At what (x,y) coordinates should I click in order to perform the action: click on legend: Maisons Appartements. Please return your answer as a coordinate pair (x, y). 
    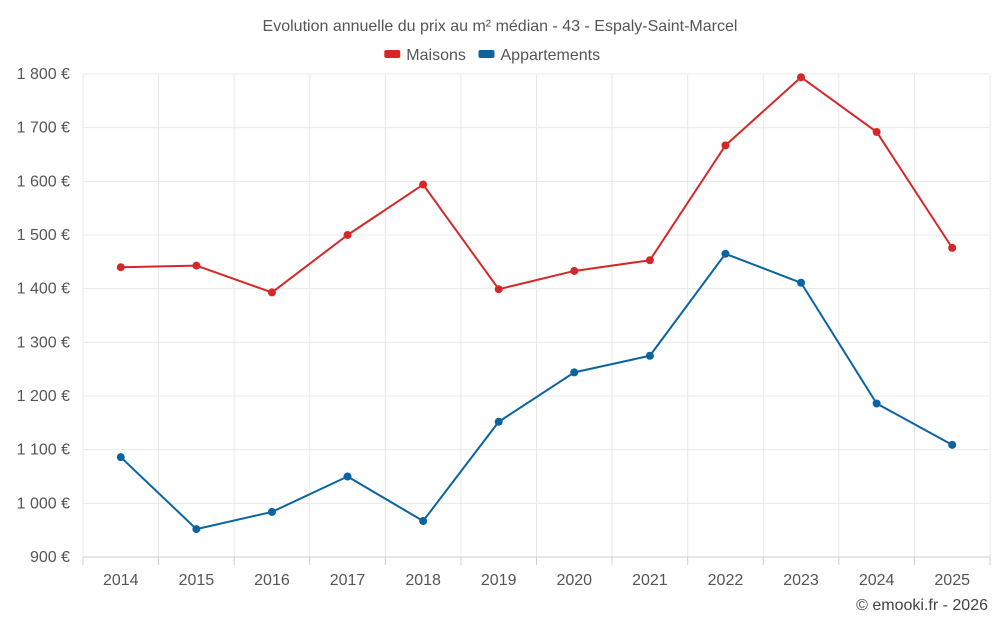
    Looking at the image, I should click on (492, 55).